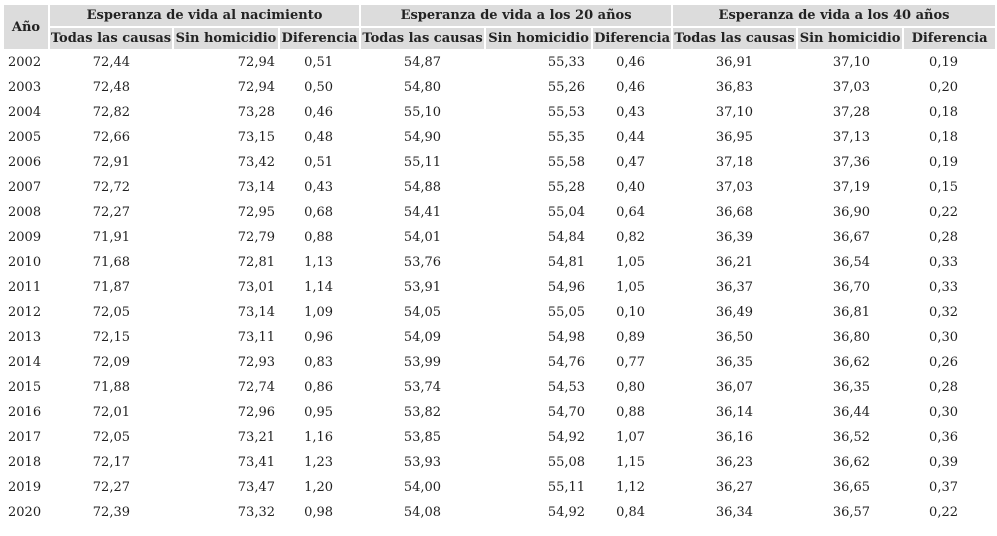 This screenshot has width=997, height=536. What do you see at coordinates (111, 162) in the screenshot?
I see `value-cell: 72,91` at bounding box center [111, 162].